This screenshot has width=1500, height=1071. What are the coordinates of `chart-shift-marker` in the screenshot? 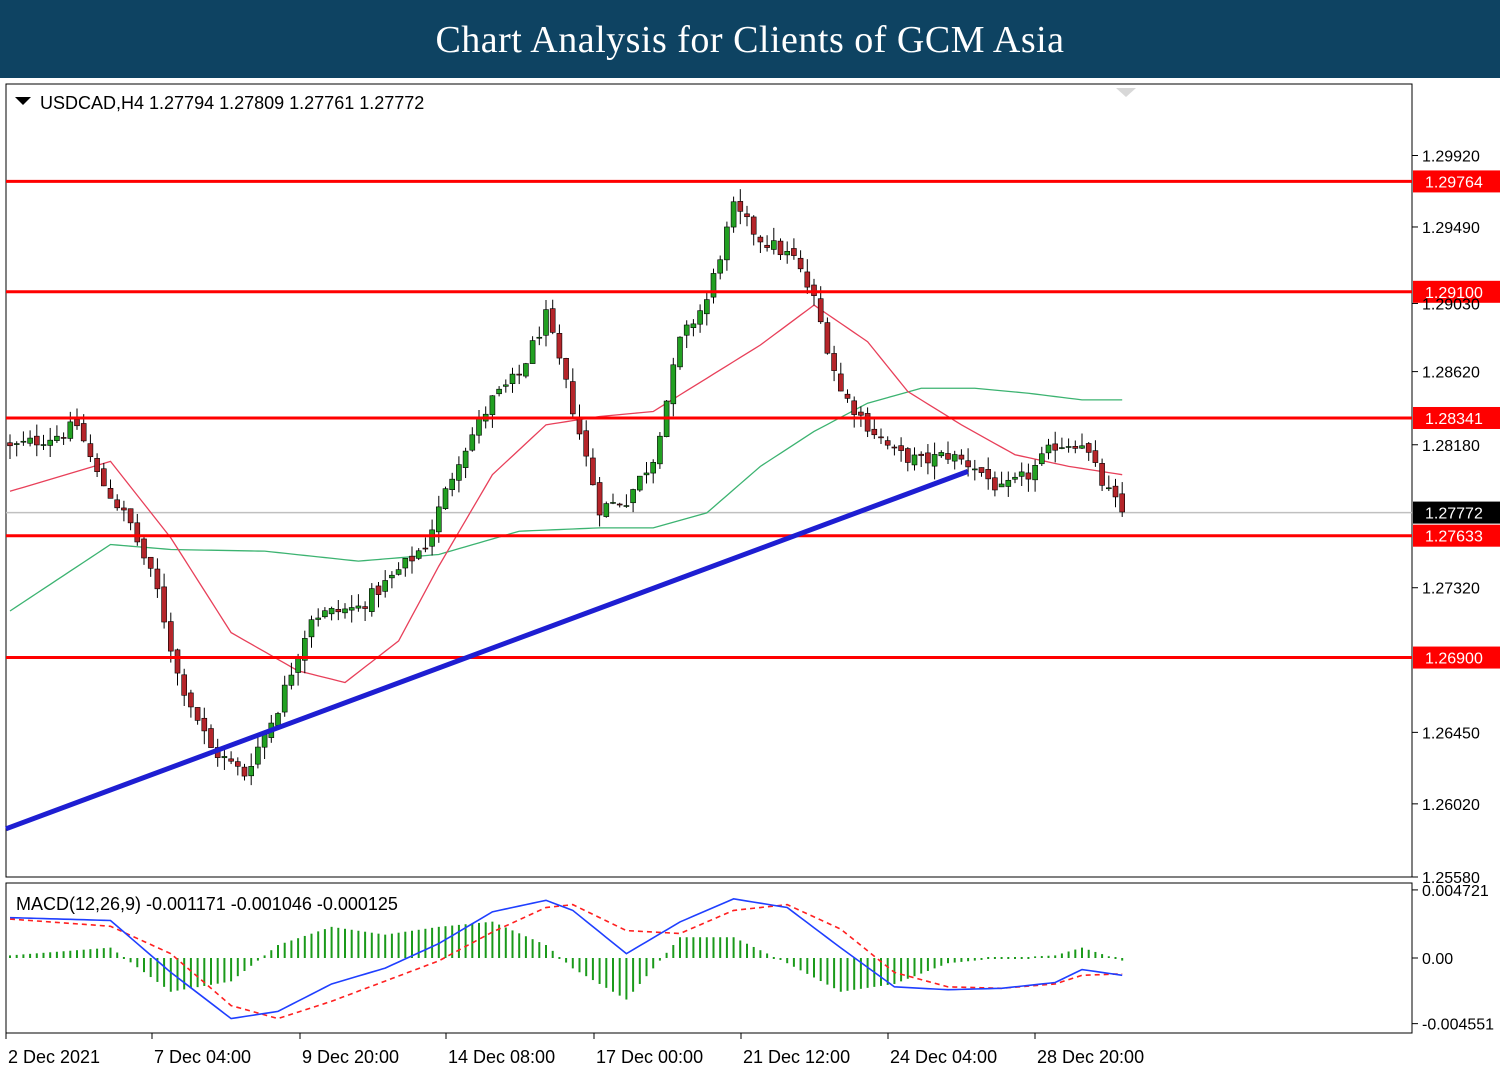 It's located at (1126, 92).